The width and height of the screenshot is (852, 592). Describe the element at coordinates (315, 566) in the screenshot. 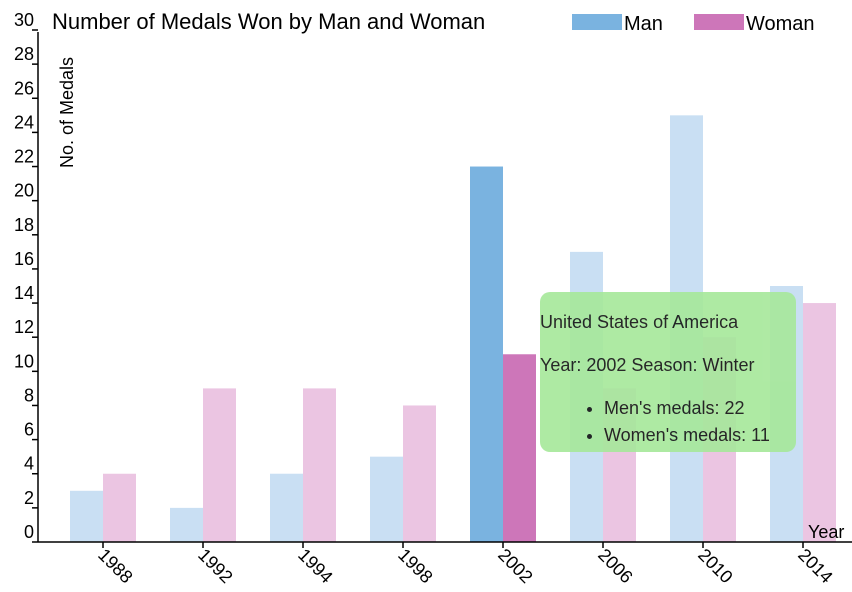

I see `x-tick-label: 1994` at that location.